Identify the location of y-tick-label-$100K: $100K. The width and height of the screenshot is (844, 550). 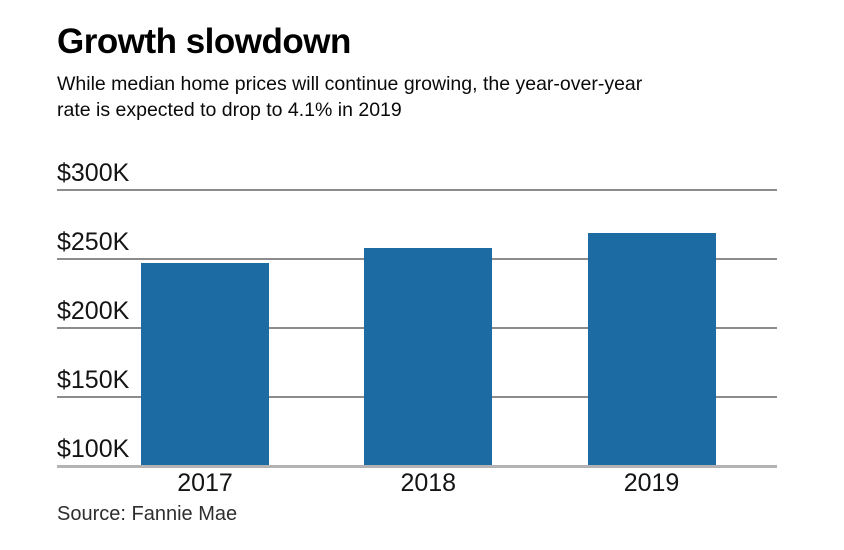
(93, 449).